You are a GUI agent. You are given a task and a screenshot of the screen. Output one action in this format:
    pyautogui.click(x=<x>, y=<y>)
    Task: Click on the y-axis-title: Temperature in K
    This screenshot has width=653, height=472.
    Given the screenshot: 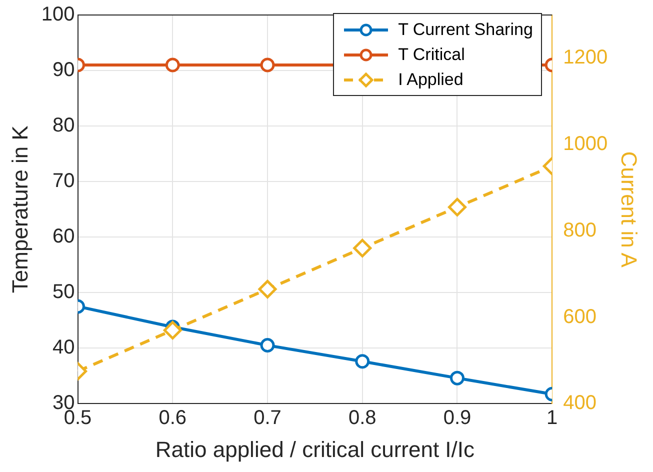 What is the action you would take?
    pyautogui.click(x=19, y=209)
    